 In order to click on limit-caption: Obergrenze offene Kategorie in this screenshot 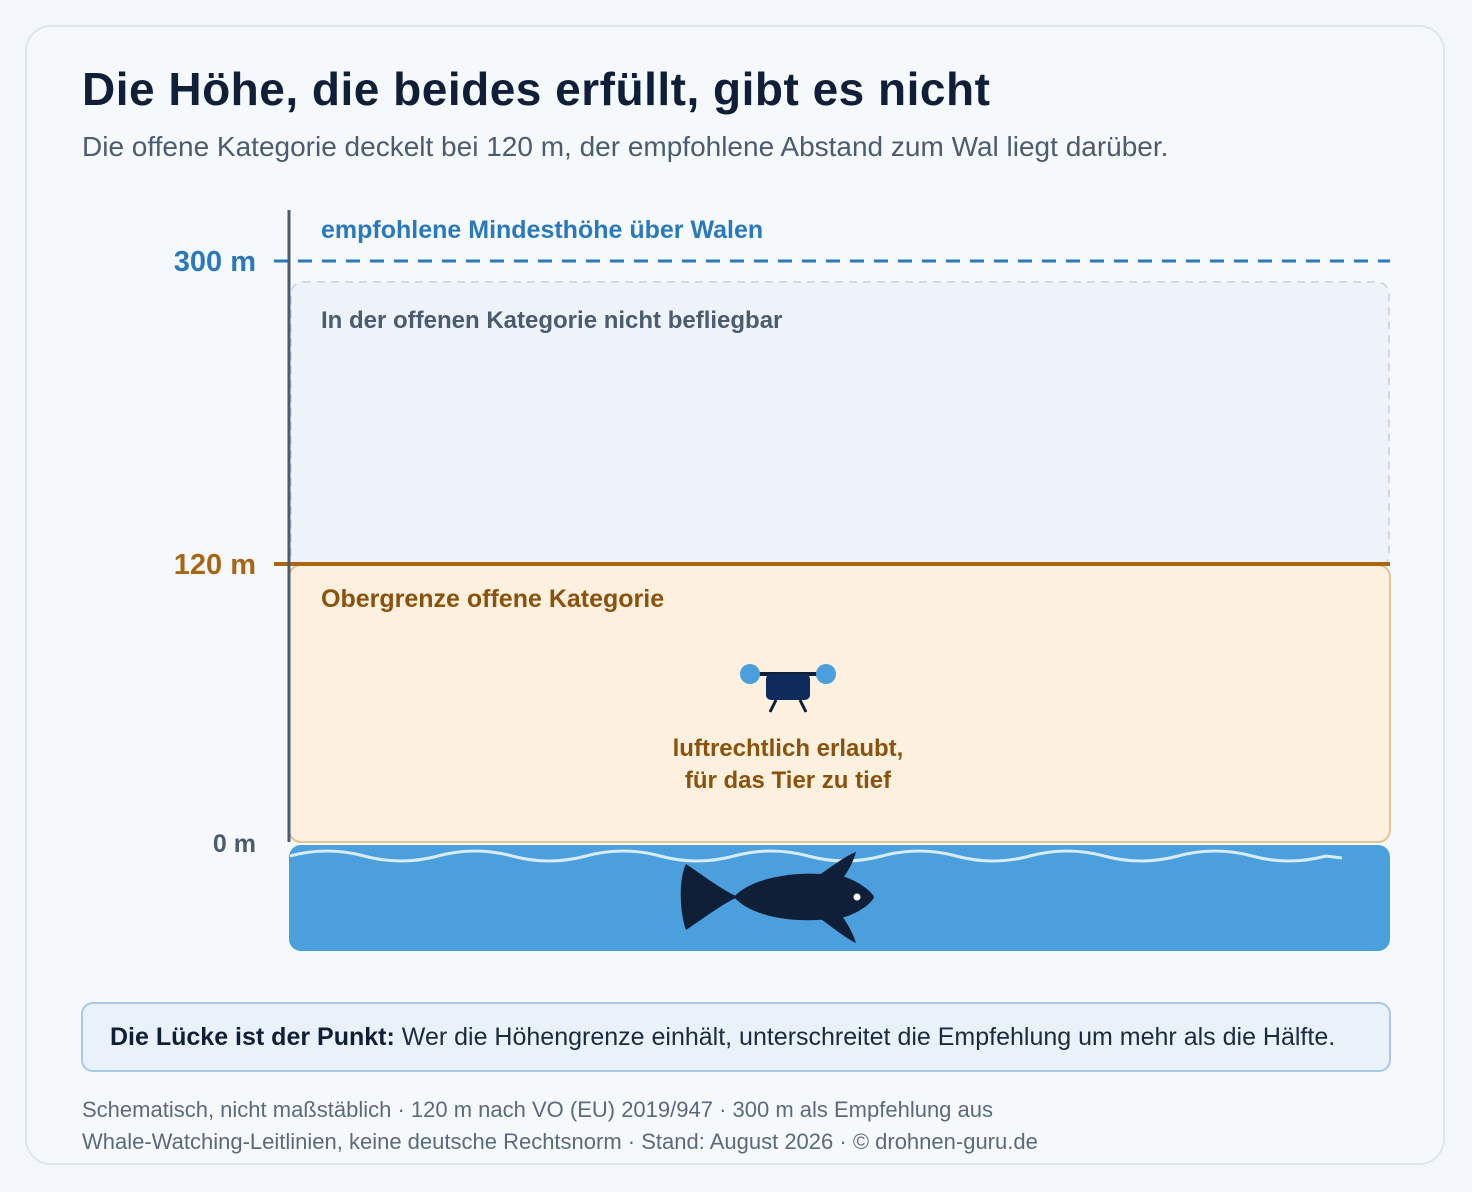, I will do `click(492, 599)`.